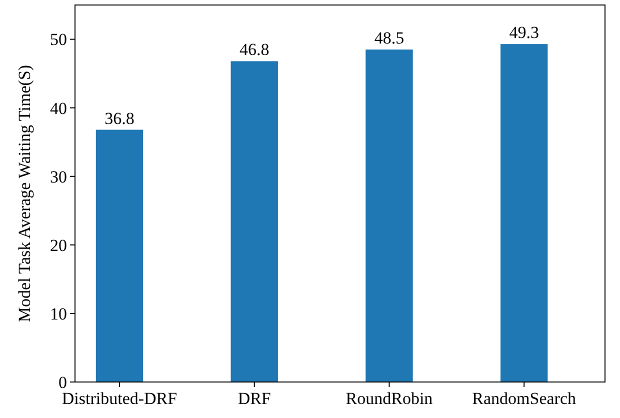 This screenshot has height=418, width=620. I want to click on y-tick-label: 40, so click(58, 108).